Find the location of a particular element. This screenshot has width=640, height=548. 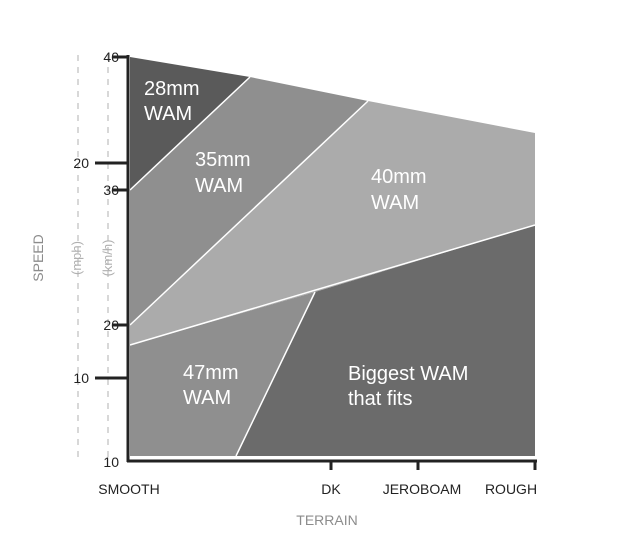

tick-label-kmh-40: 40 is located at coordinates (111, 57).